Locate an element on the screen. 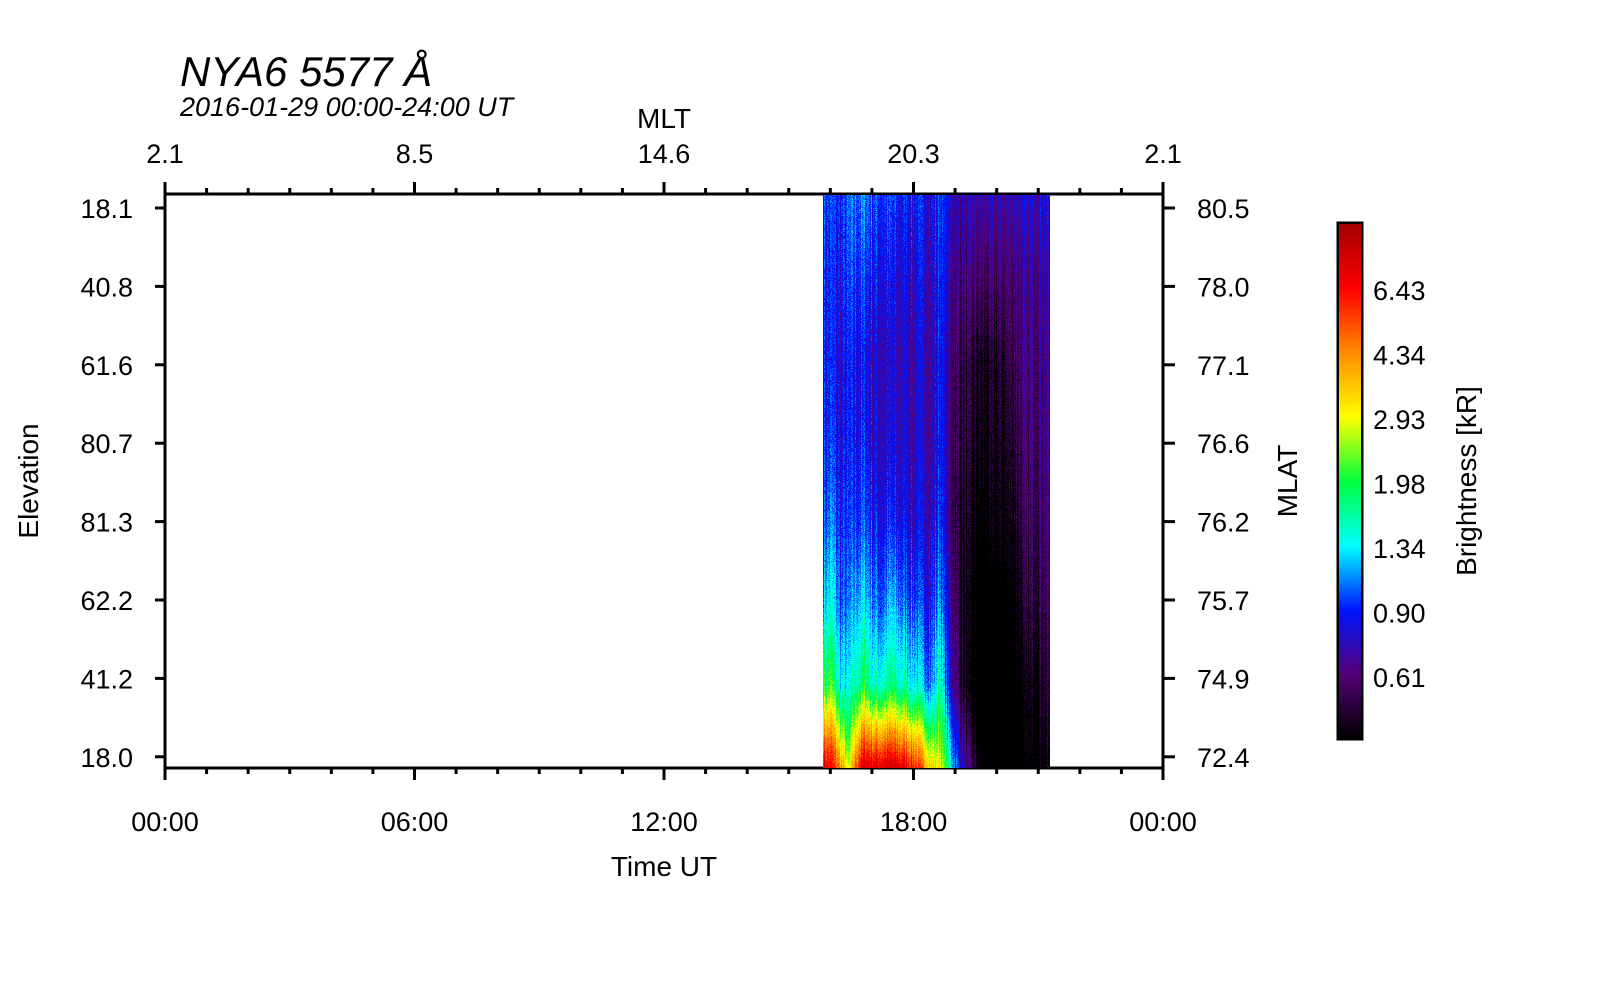 This screenshot has width=1600, height=1000. y-tick-label-right: 77.1 is located at coordinates (1223, 366).